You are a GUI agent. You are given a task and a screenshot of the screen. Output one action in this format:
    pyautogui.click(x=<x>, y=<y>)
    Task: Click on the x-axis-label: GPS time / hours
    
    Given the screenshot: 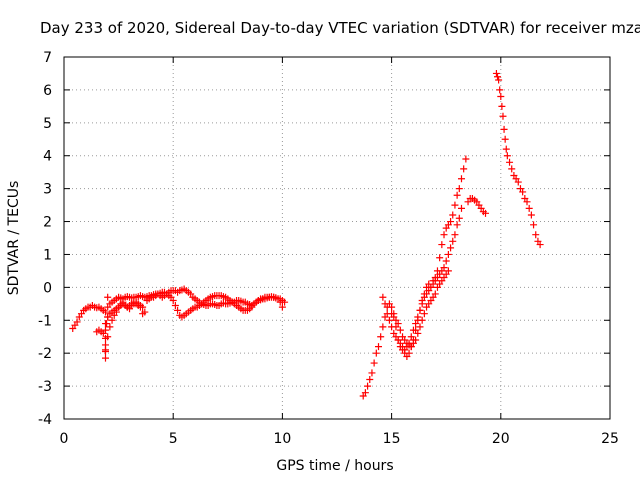 What is the action you would take?
    pyautogui.click(x=334, y=466)
    